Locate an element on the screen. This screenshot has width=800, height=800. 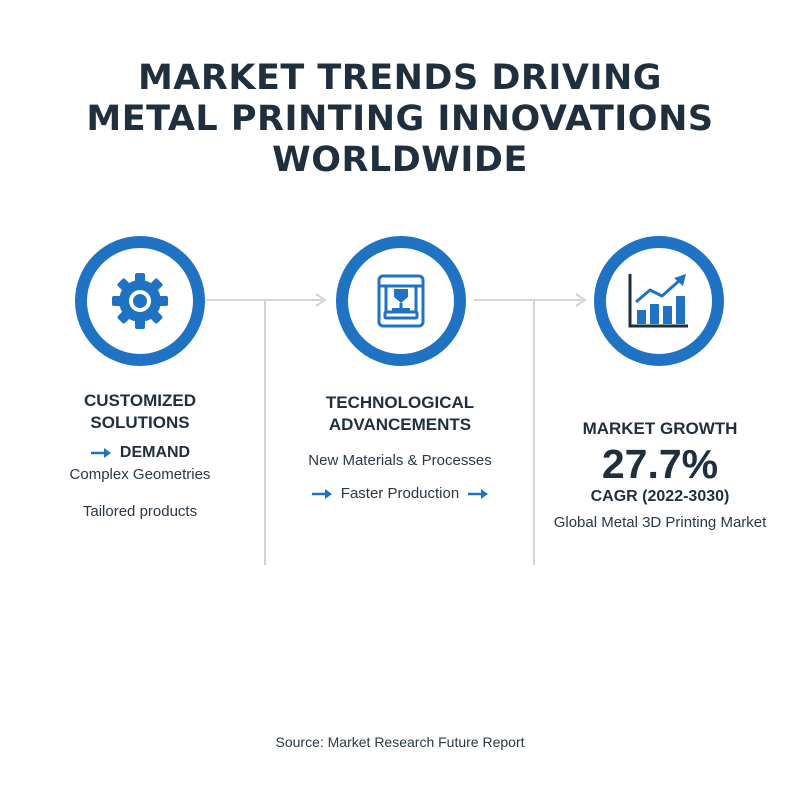
gear-icon is located at coordinates (140, 301).